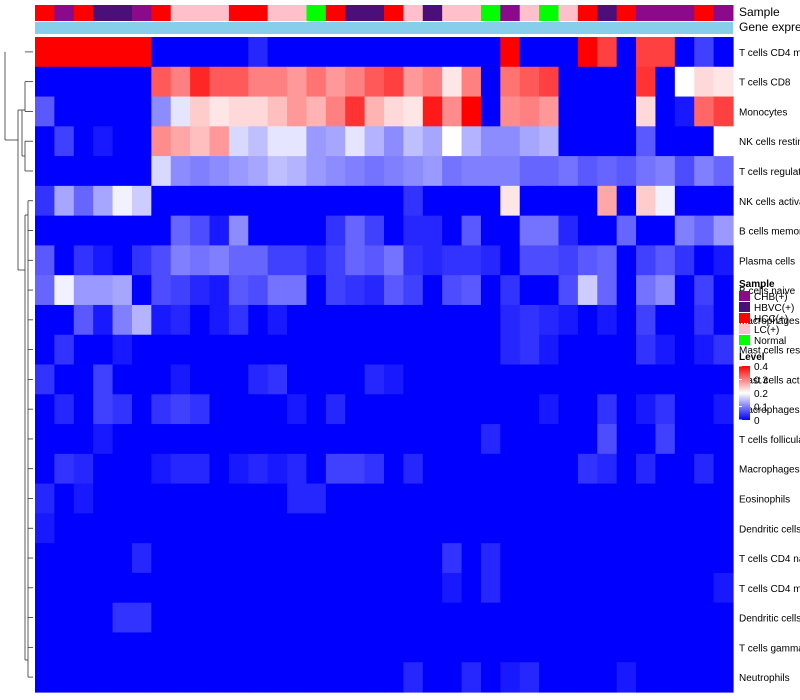 The width and height of the screenshot is (800, 700). I want to click on row-label: NK cells activated, so click(769, 202).